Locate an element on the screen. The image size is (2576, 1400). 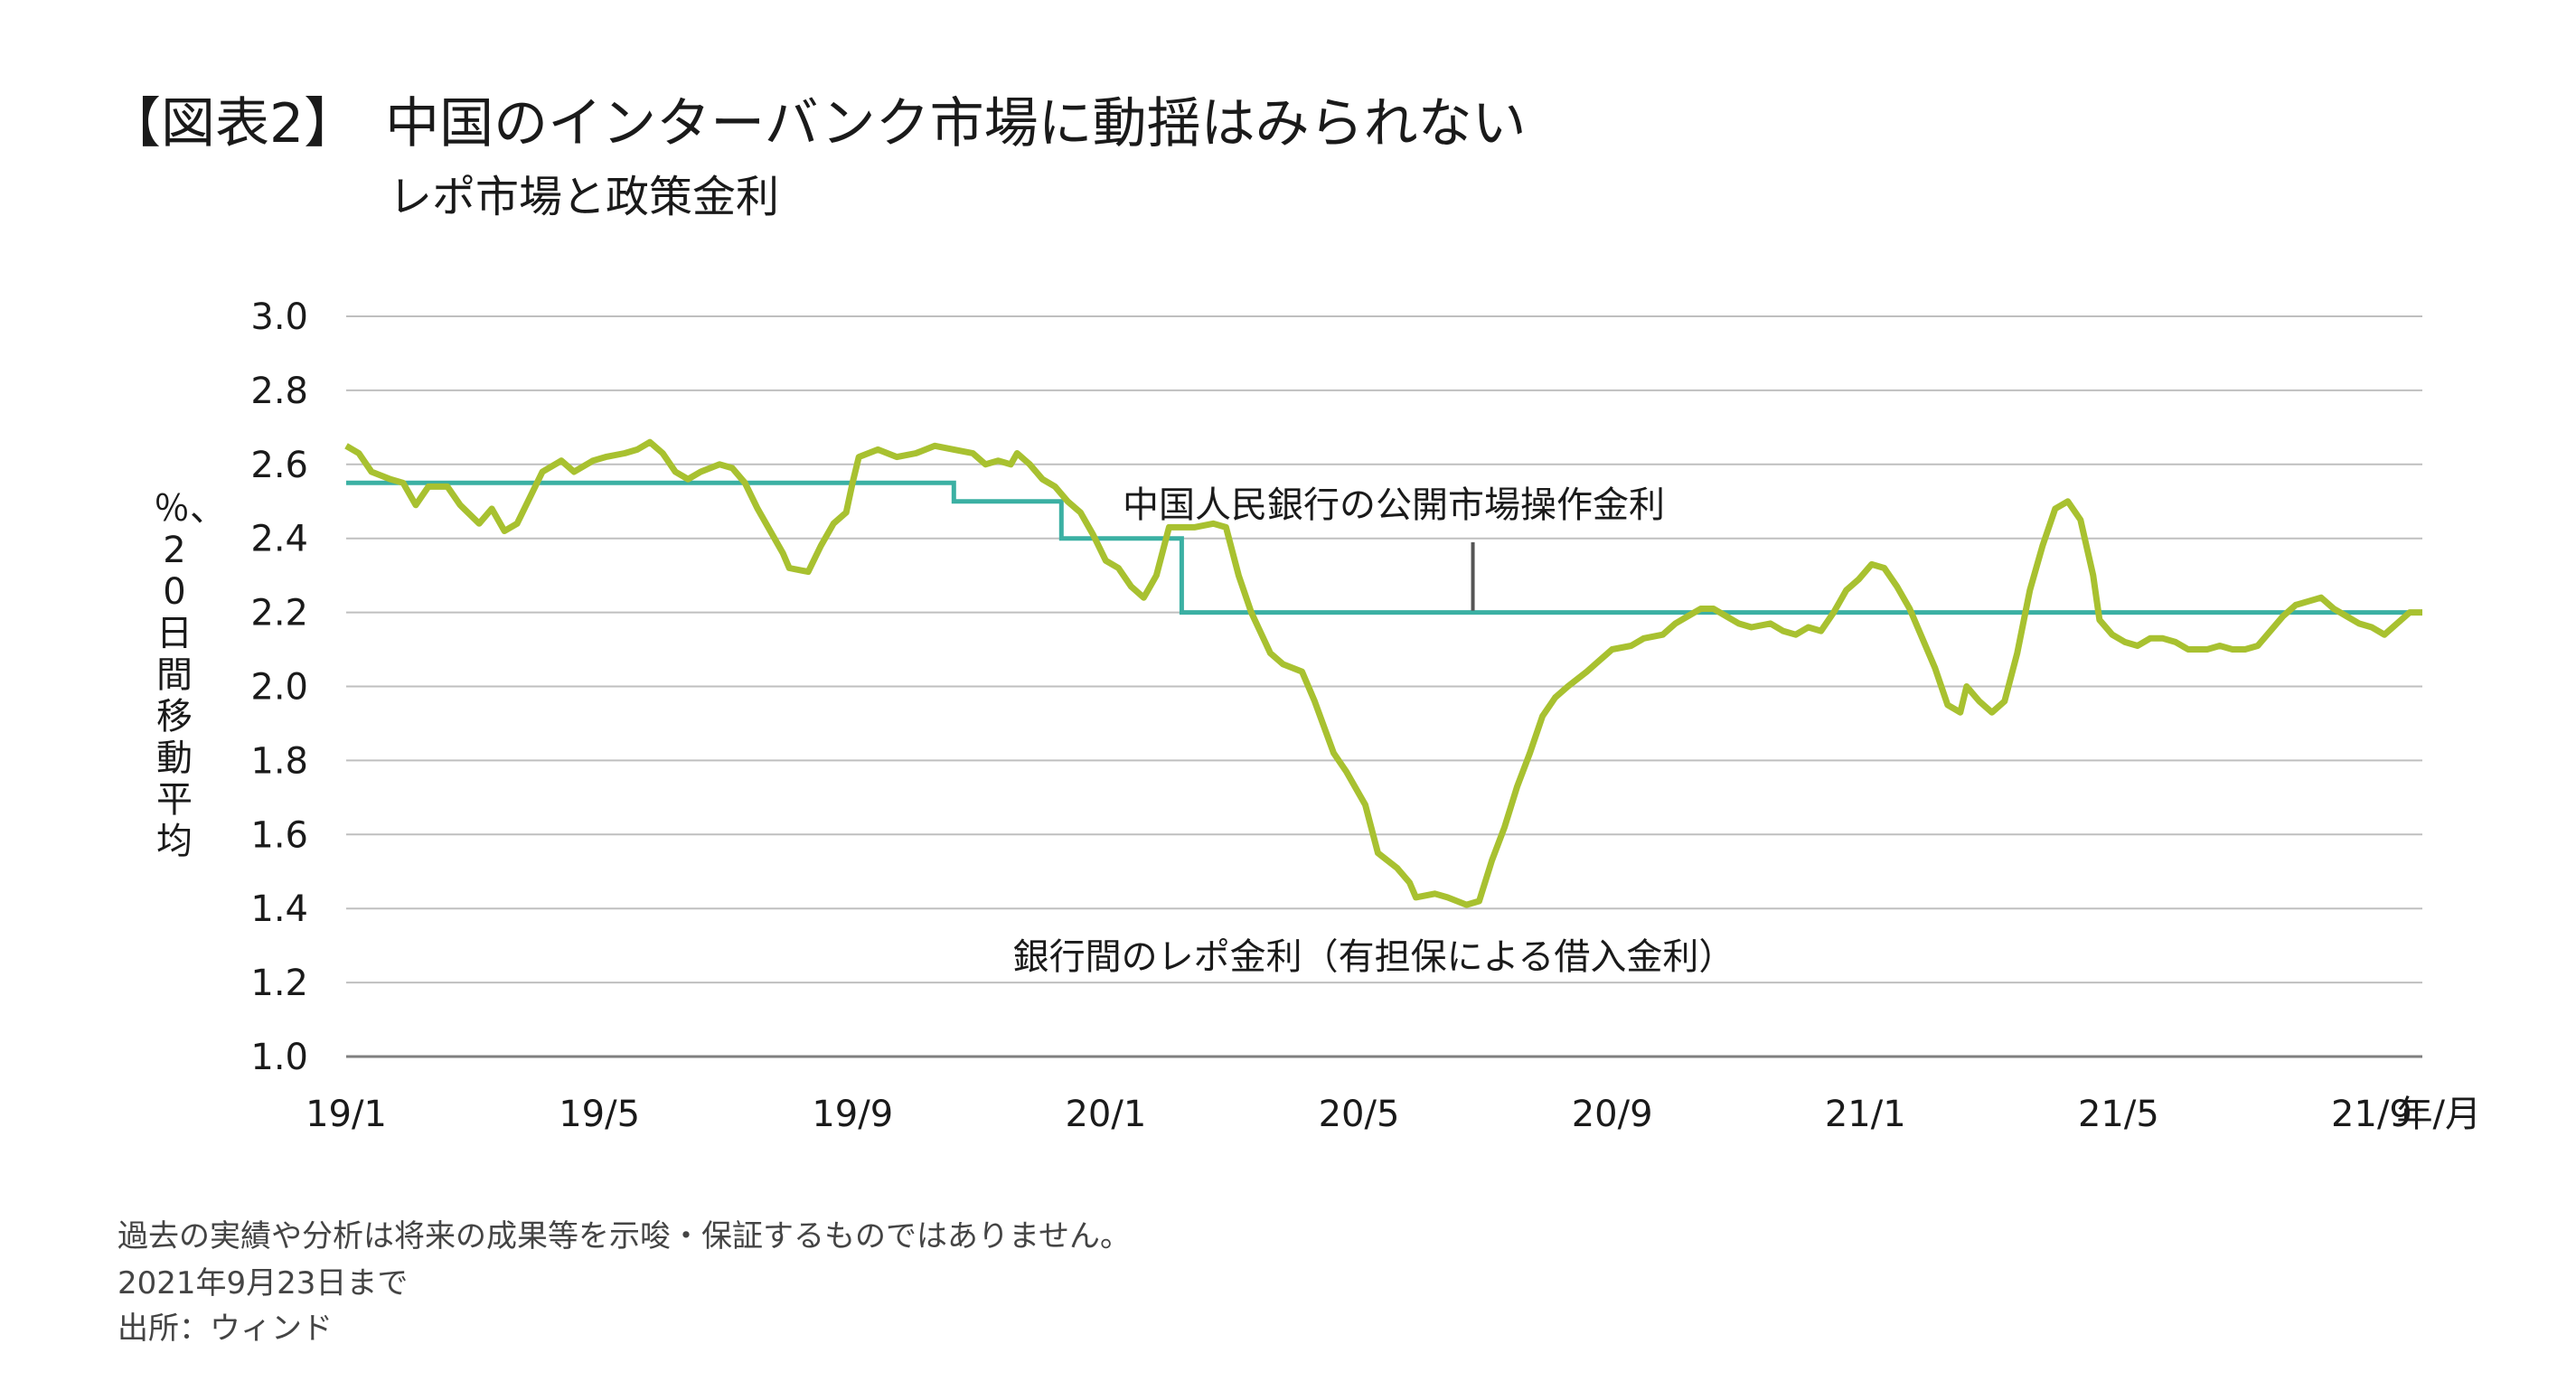
chart-subtitle: レポ市場と政策金利 is located at coordinates (585, 197).